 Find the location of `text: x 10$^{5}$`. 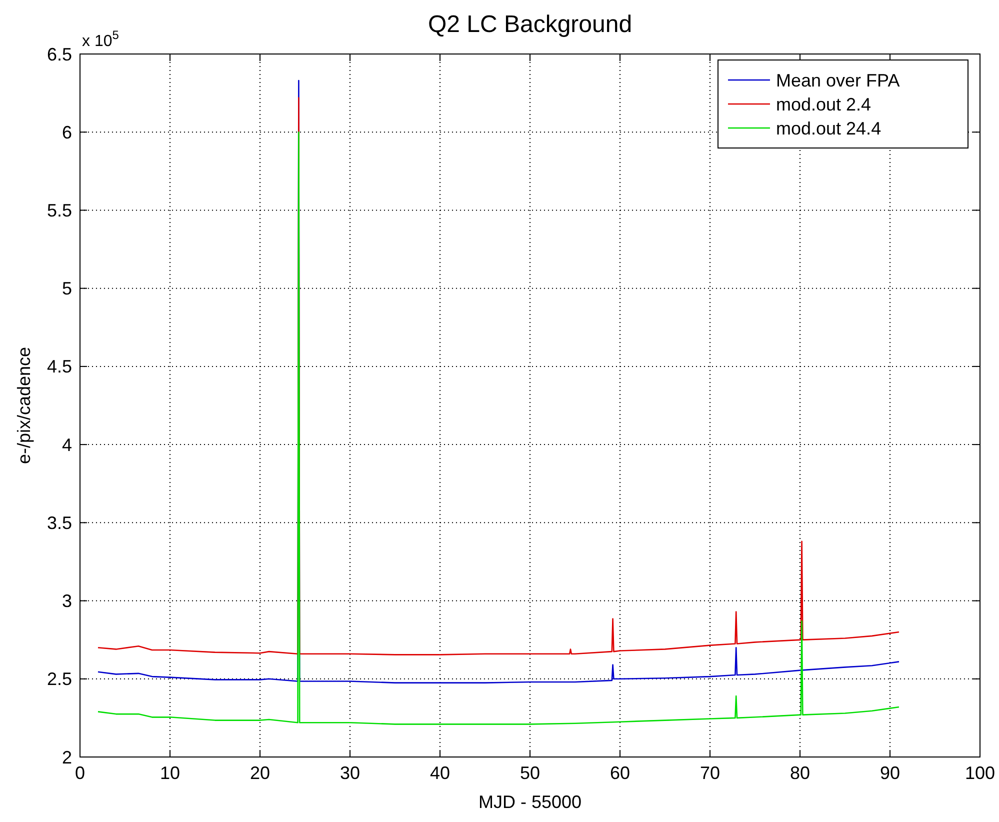

text: x 10$^{5}$ is located at coordinates (101, 39).